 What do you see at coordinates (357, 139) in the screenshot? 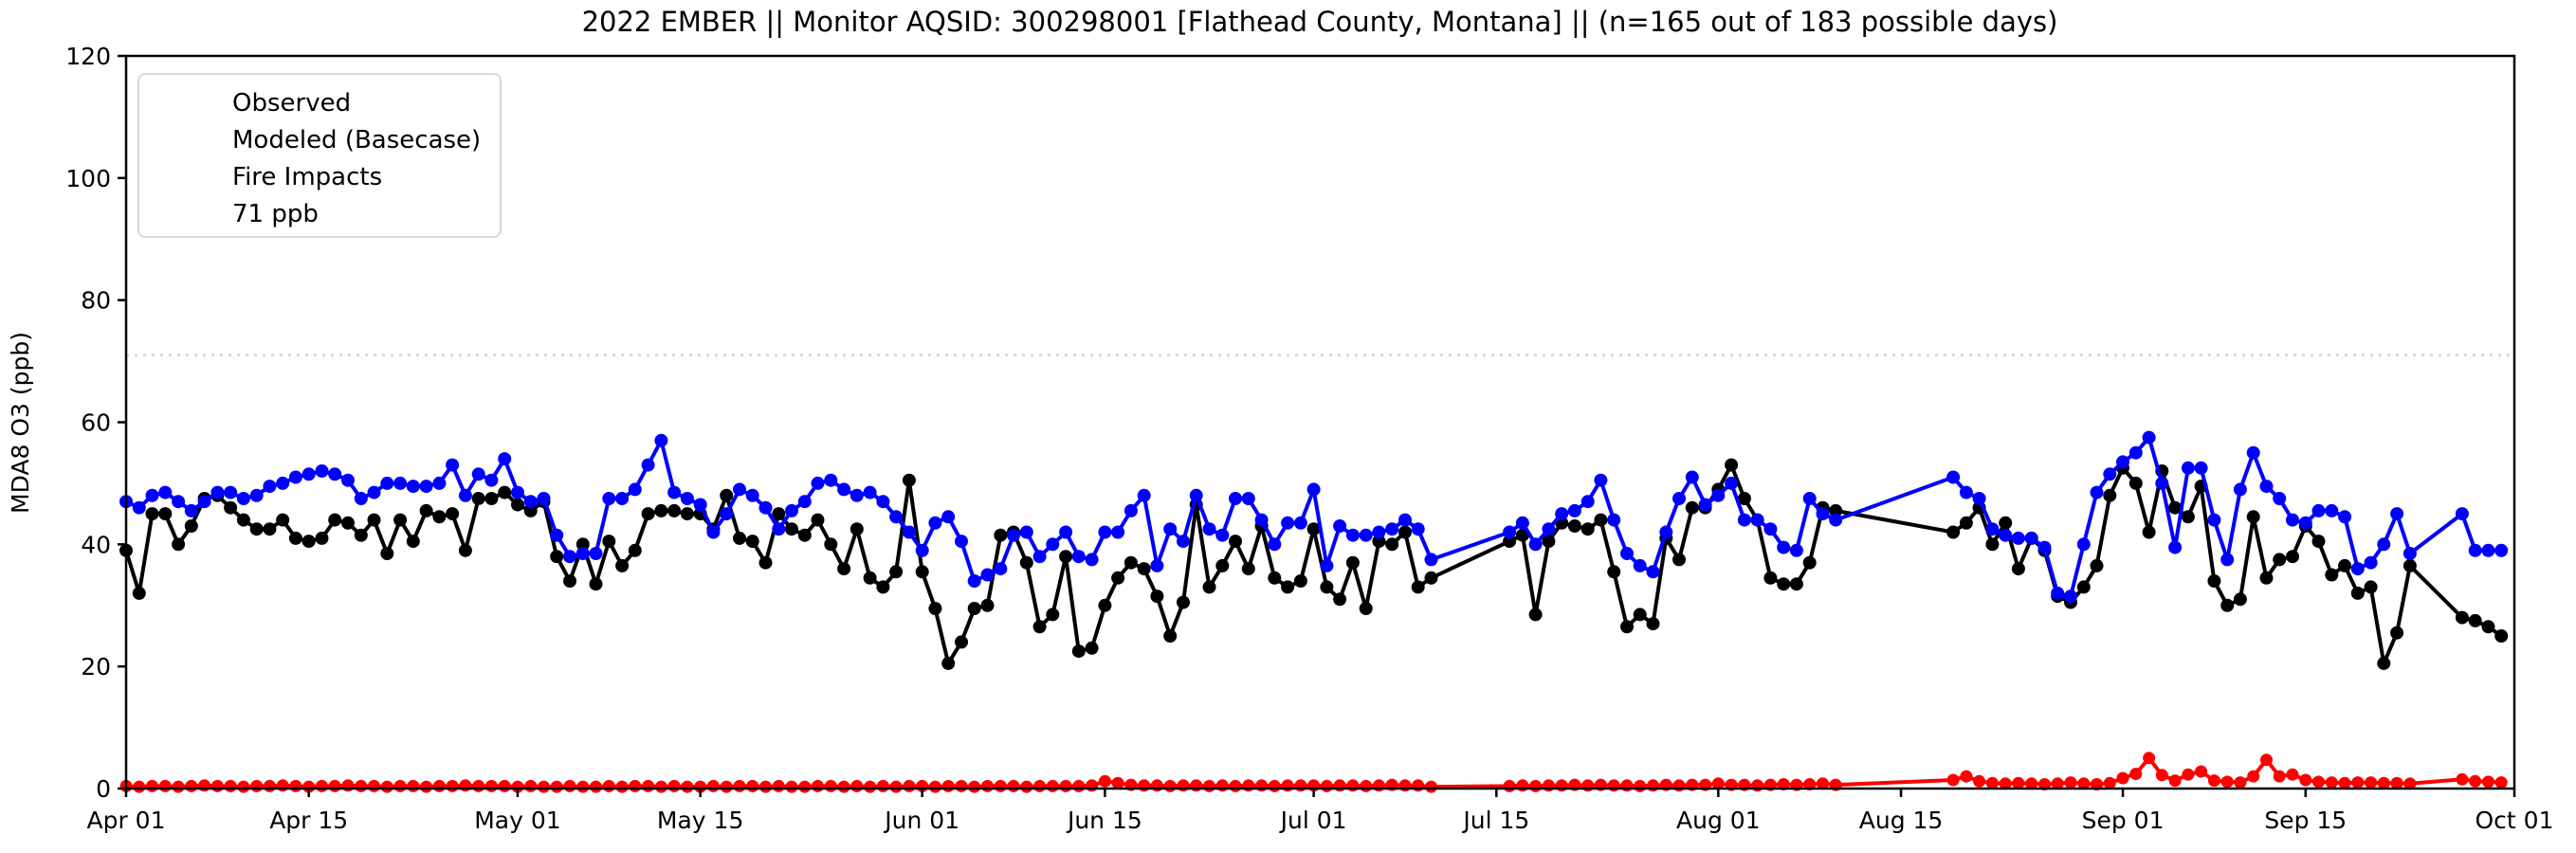
I see `legend-label: Modeled (Basecase)` at bounding box center [357, 139].